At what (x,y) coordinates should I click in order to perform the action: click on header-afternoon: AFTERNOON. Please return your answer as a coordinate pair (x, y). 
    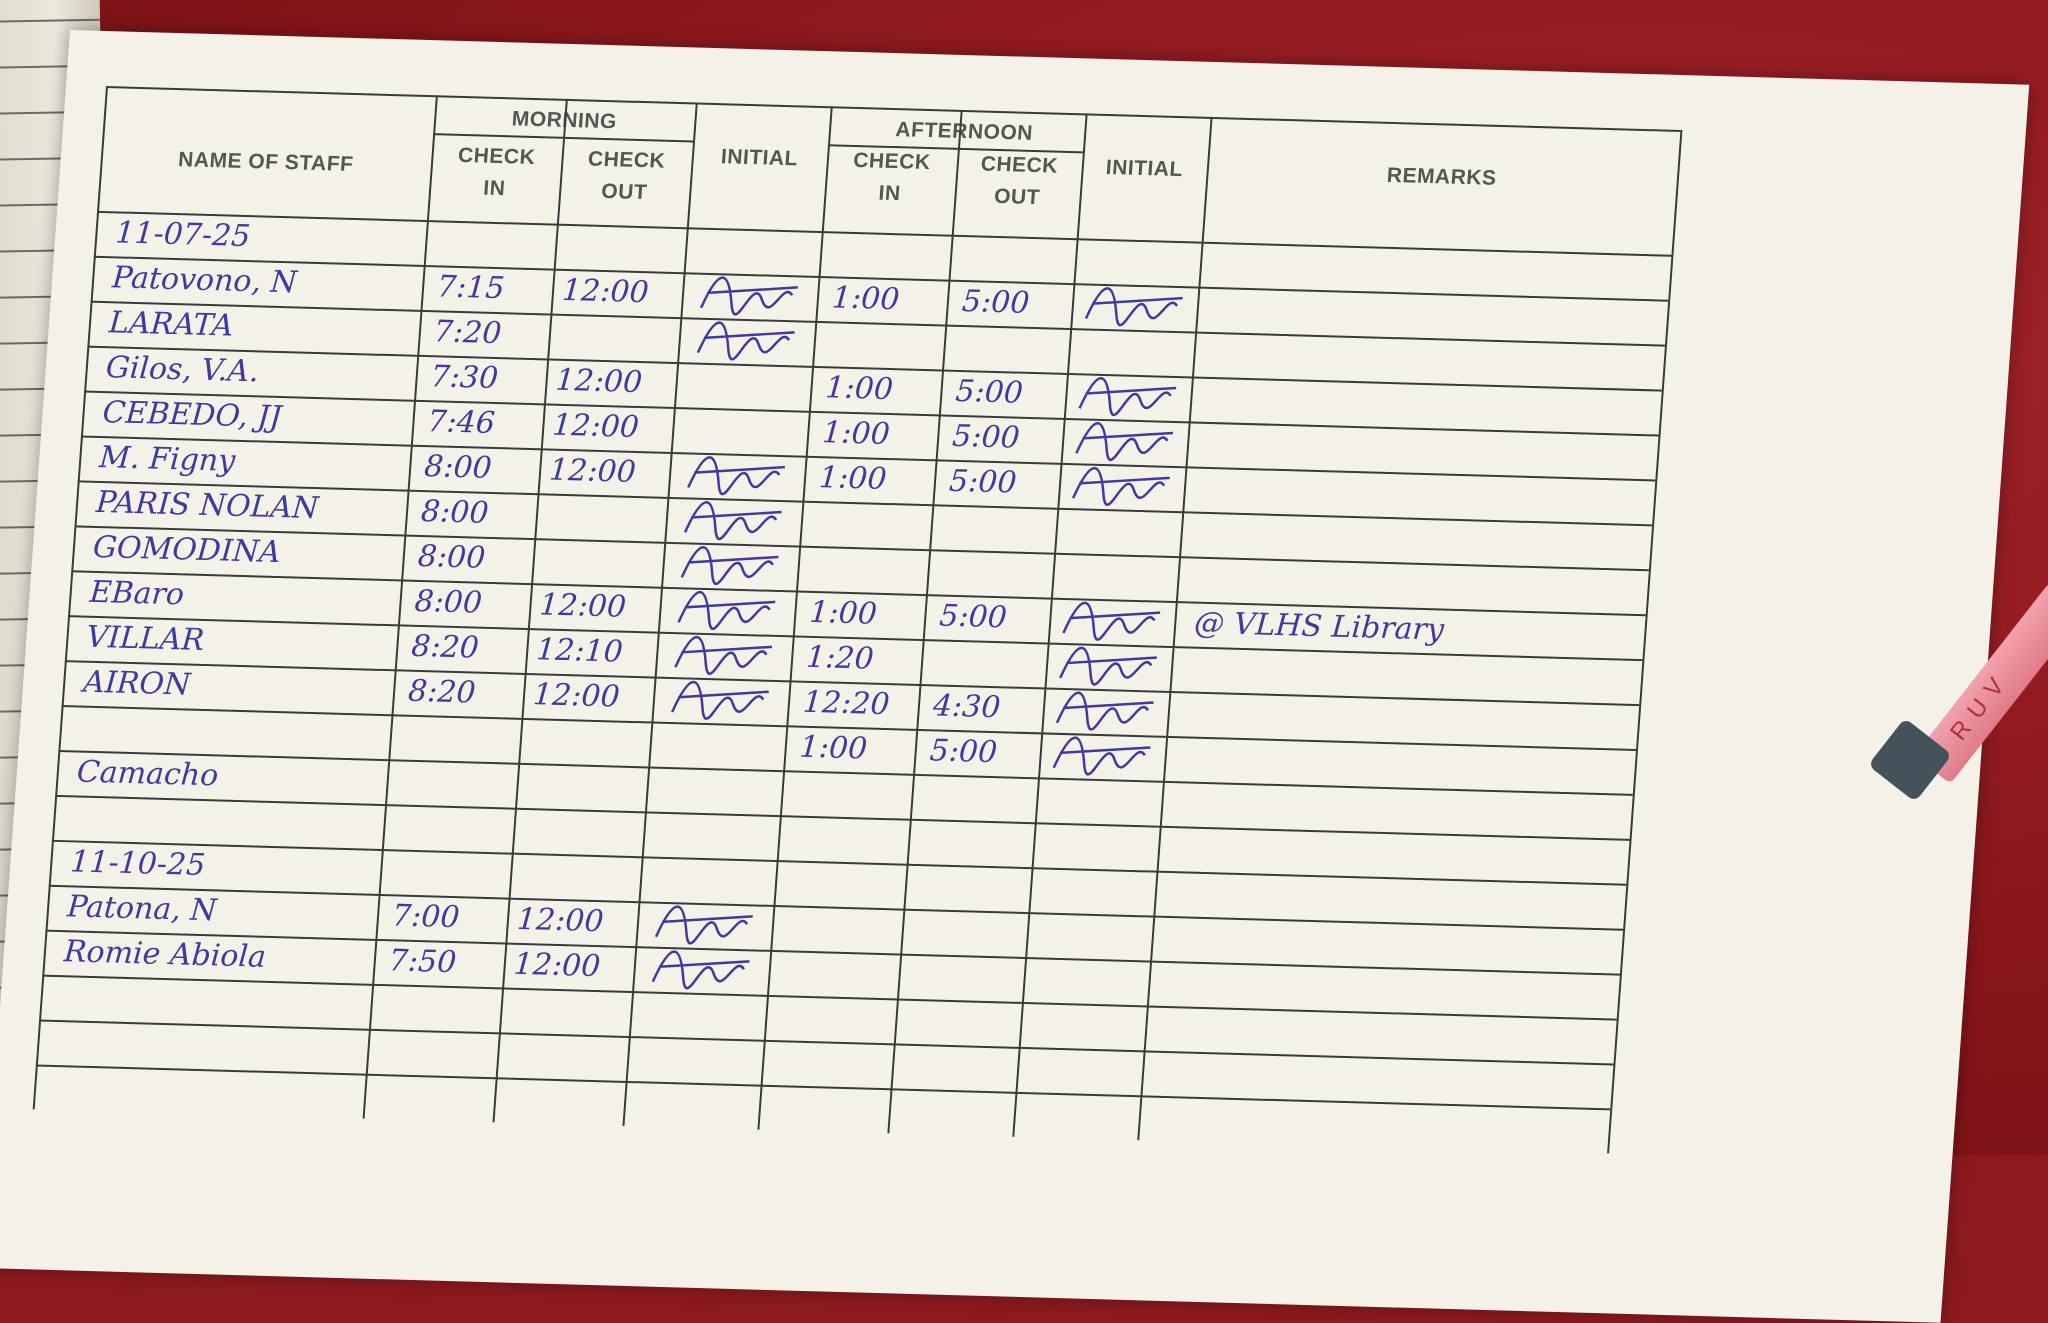
    Looking at the image, I should click on (964, 131).